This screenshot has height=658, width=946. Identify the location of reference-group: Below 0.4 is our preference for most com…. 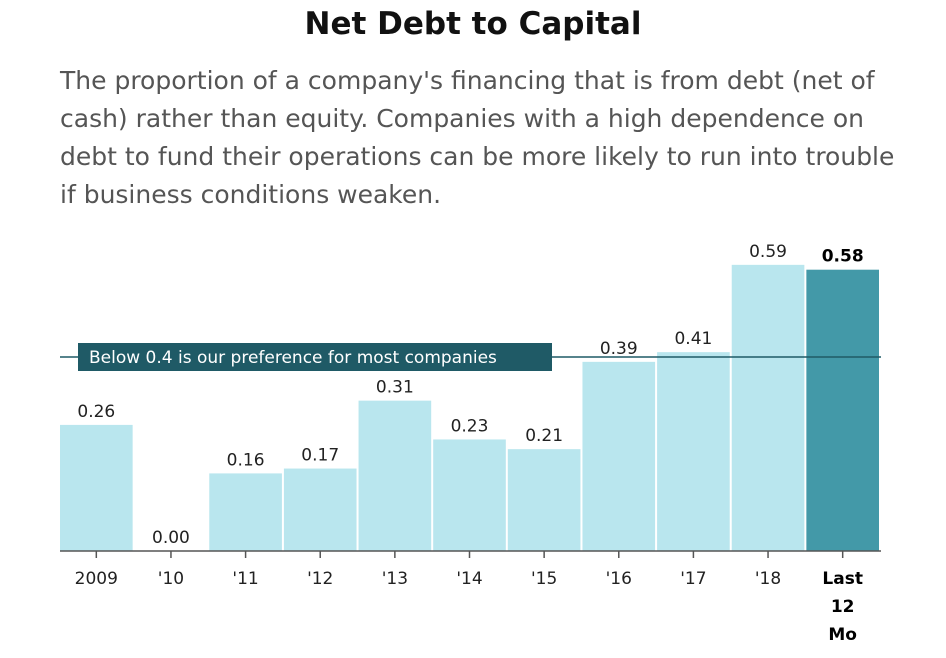
(470, 357).